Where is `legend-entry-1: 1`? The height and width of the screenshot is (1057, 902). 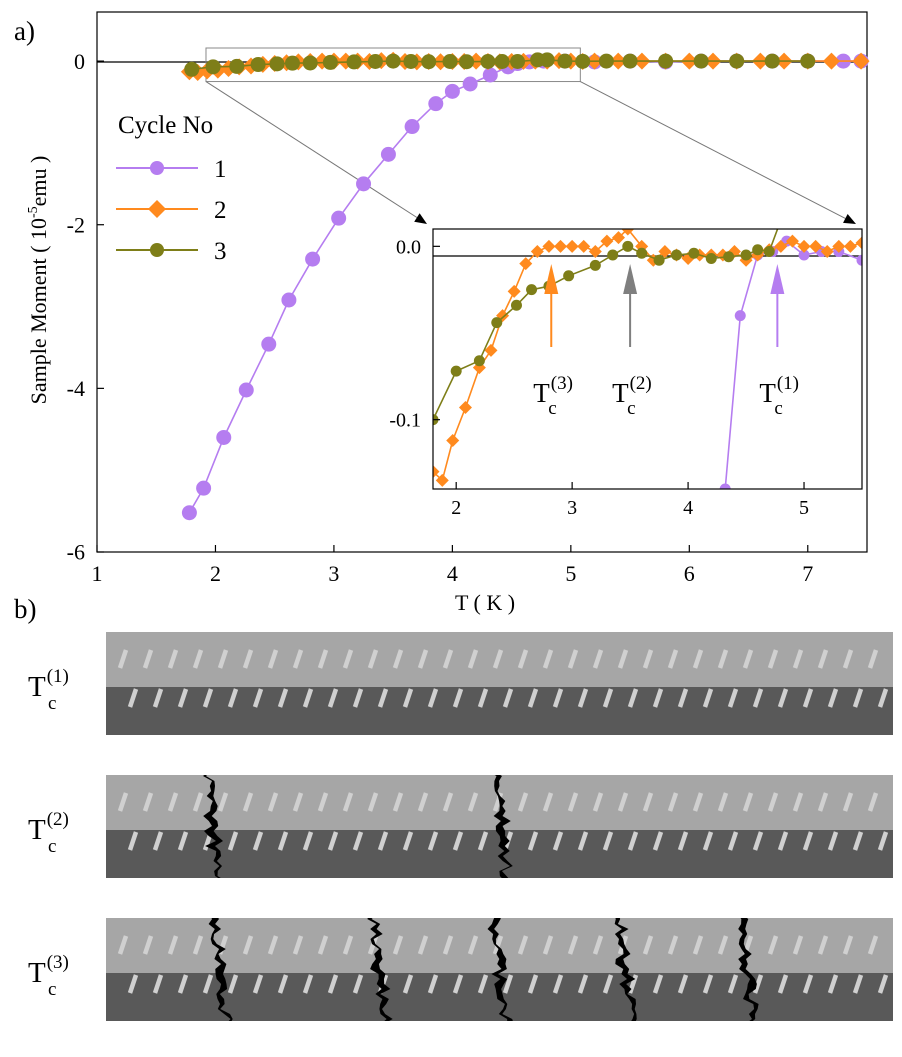
legend-entry-1: 1 is located at coordinates (171, 169).